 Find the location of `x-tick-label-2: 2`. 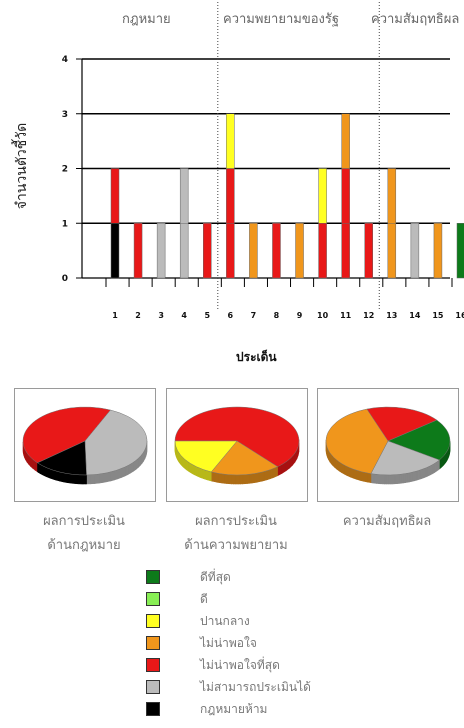

x-tick-label-2: 2 is located at coordinates (138, 315).